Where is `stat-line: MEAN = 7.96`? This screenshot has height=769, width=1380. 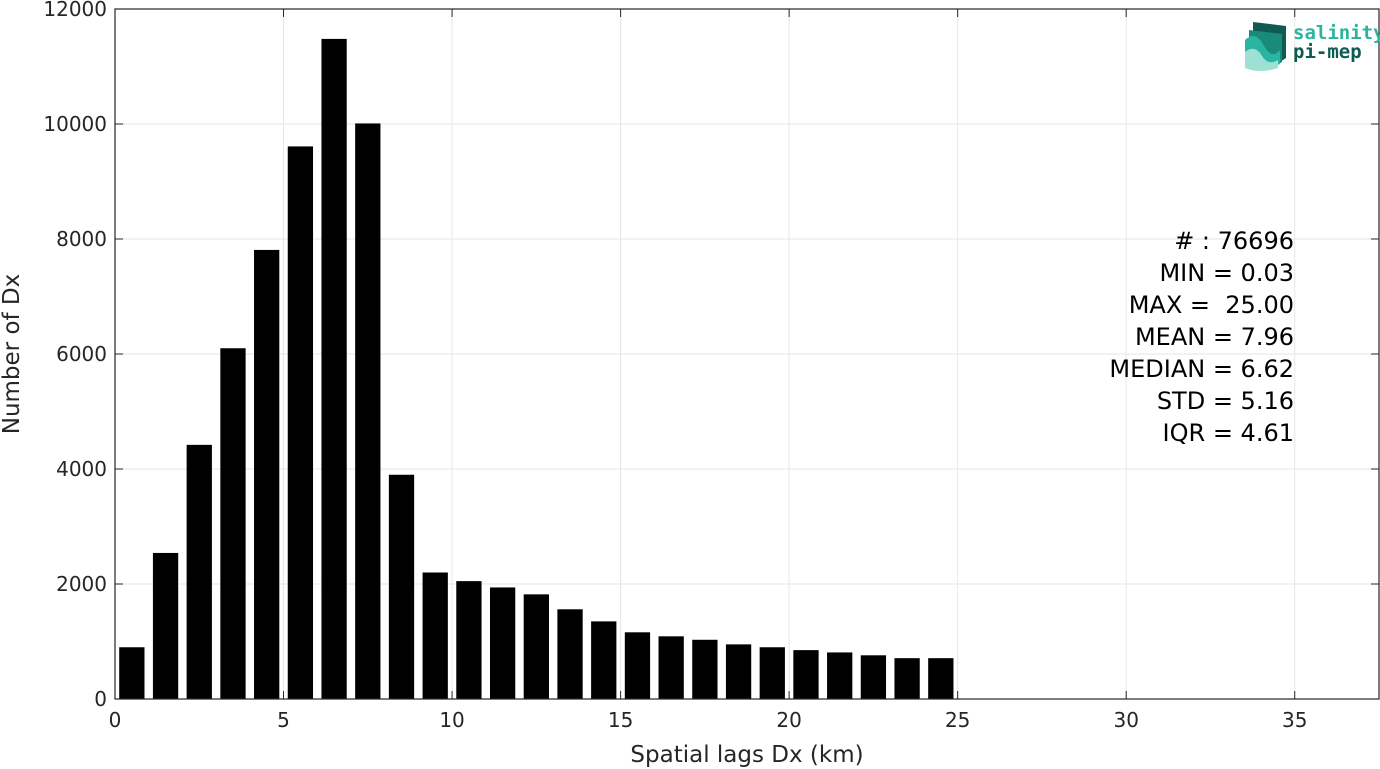 stat-line: MEAN = 7.96 is located at coordinates (1214, 337).